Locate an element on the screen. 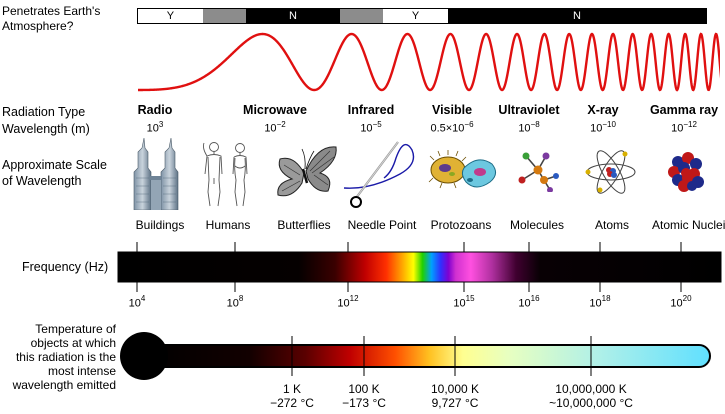  wavelength-exponent: −2 is located at coordinates (281, 124).